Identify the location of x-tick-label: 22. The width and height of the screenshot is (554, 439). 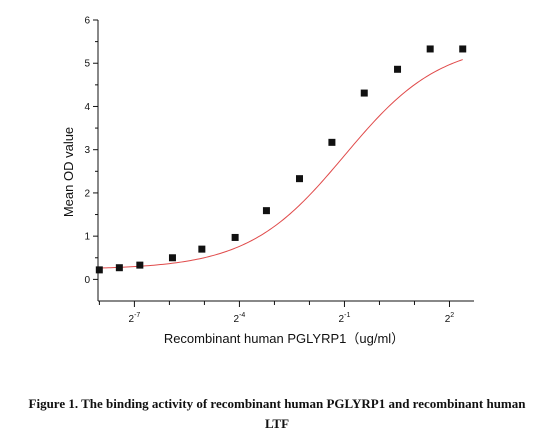
(450, 318).